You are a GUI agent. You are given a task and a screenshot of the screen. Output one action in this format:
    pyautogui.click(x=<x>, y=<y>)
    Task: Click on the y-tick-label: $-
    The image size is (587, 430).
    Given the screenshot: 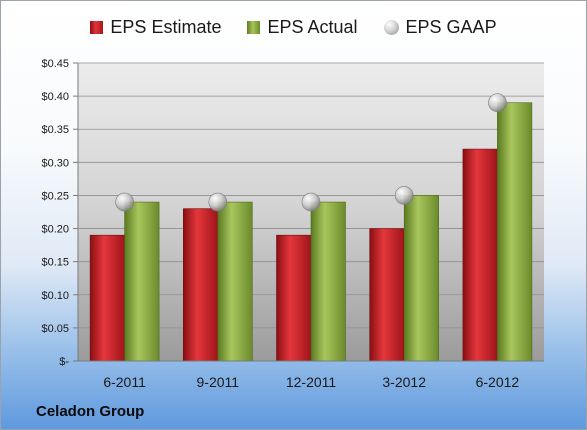 What is the action you would take?
    pyautogui.click(x=64, y=362)
    